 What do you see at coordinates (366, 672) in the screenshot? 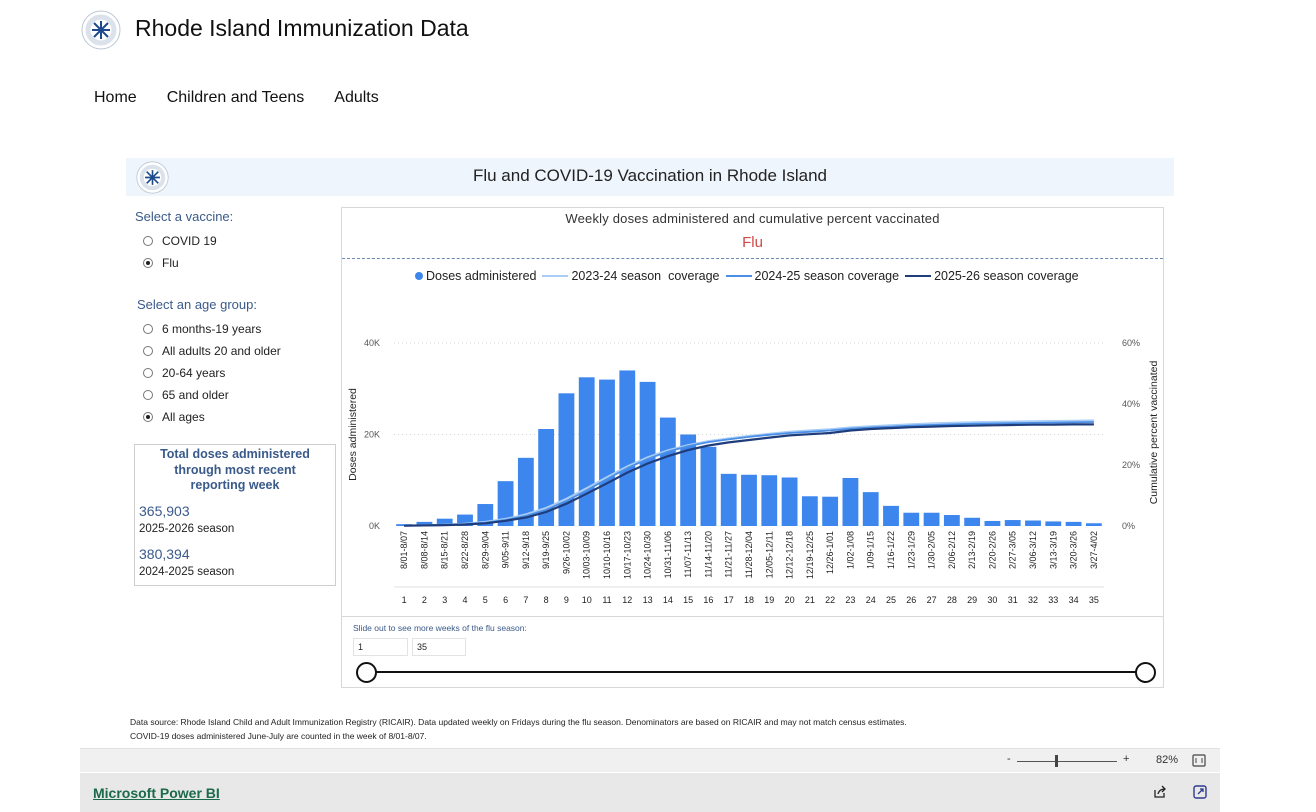
I see `range-slider-start-handle` at bounding box center [366, 672].